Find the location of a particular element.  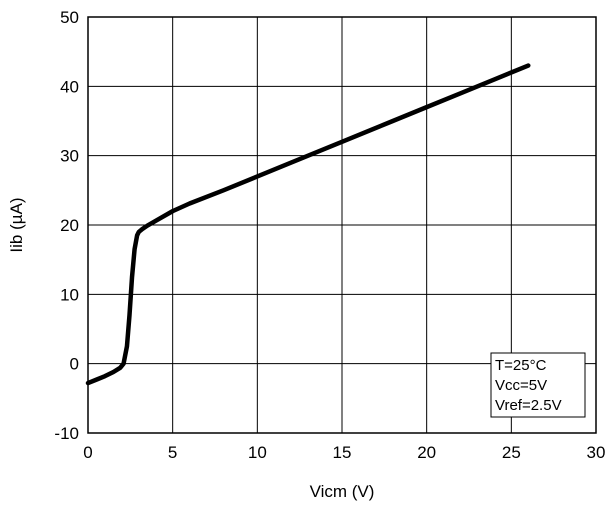

y-tick-label: 40 is located at coordinates (69, 86).